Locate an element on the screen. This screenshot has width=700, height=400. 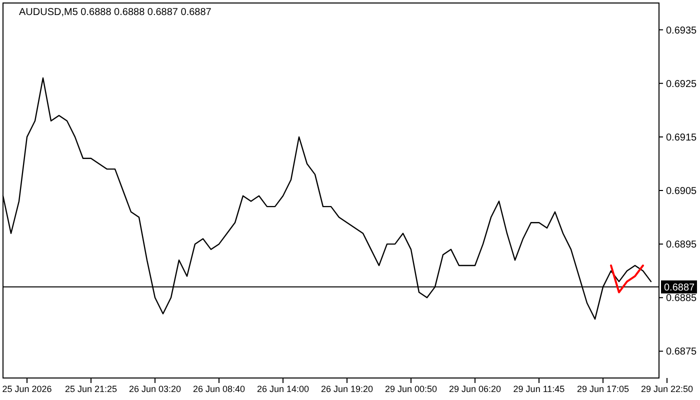
x-tick-label: 29 Jun 06:20 is located at coordinates (475, 389).